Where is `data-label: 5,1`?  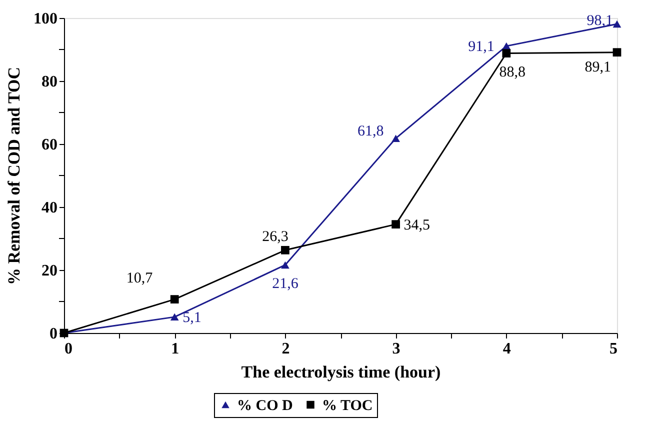
data-label: 5,1 is located at coordinates (192, 318).